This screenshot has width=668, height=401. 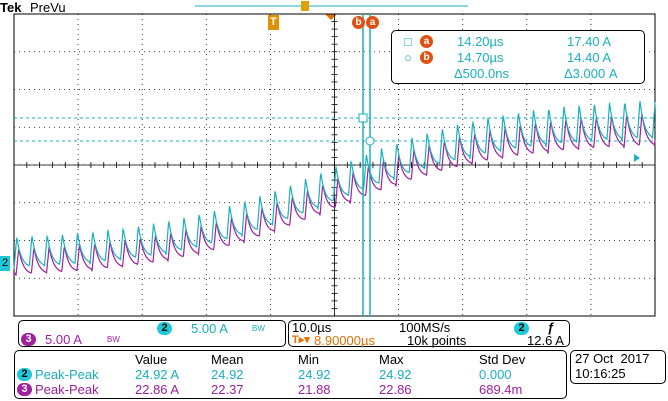 What do you see at coordinates (227, 389) in the screenshot?
I see `measure-value: 22.37` at bounding box center [227, 389].